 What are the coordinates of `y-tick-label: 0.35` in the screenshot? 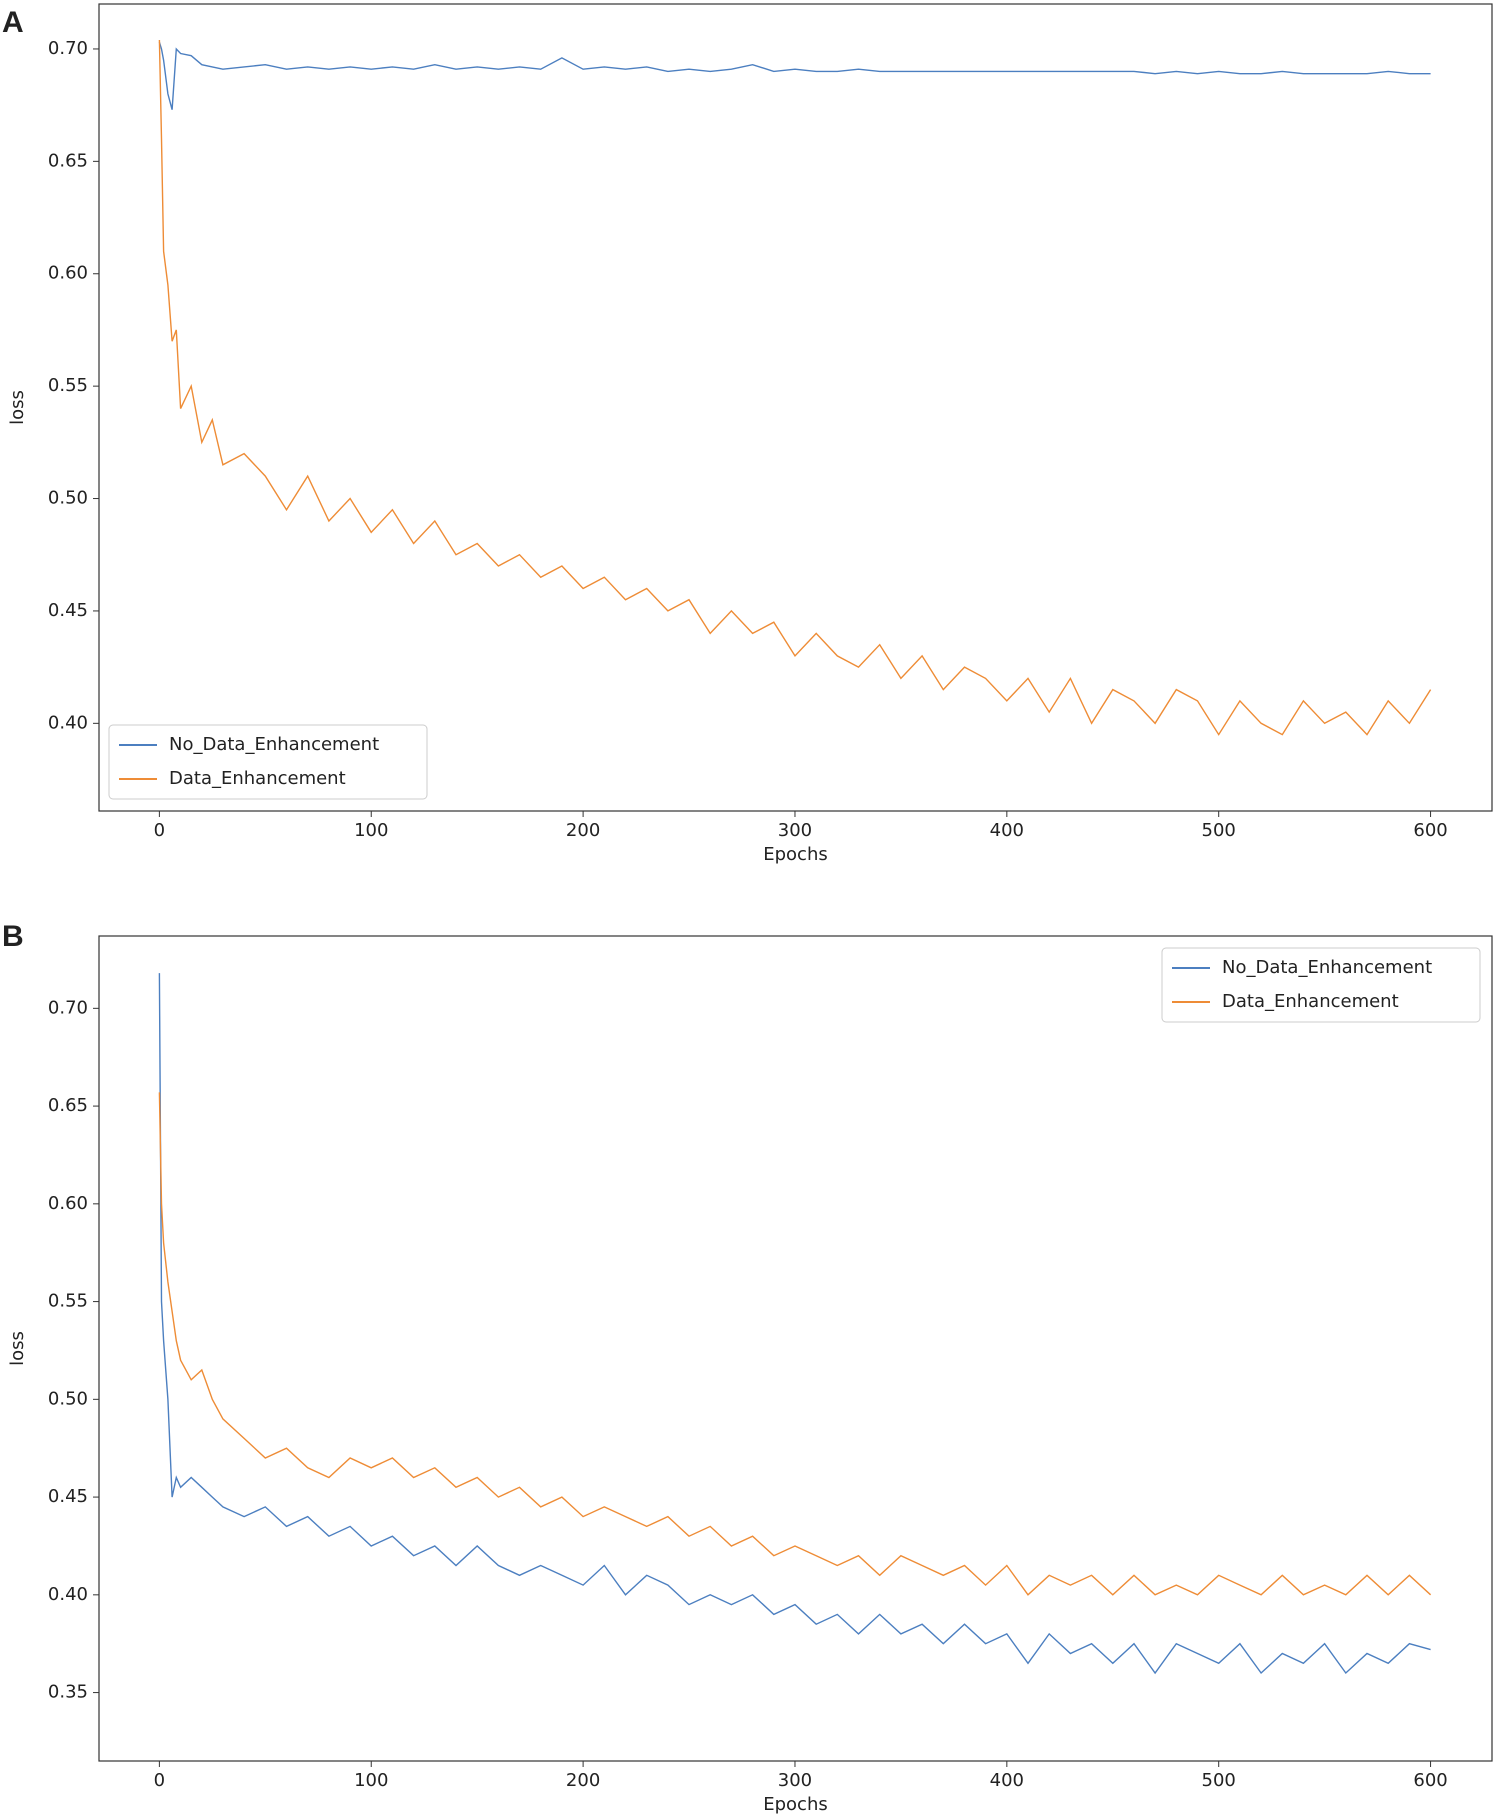 It's located at (68, 1692).